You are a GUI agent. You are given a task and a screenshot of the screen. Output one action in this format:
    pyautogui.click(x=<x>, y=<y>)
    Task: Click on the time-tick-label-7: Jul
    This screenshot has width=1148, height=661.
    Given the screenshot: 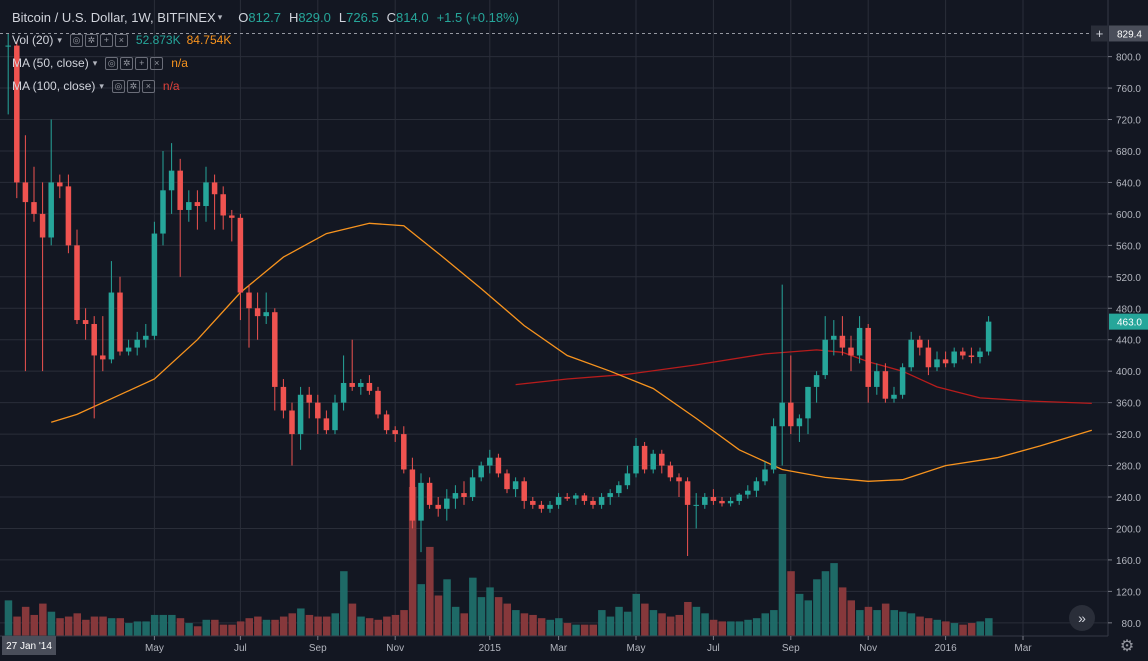 What is the action you would take?
    pyautogui.click(x=713, y=648)
    